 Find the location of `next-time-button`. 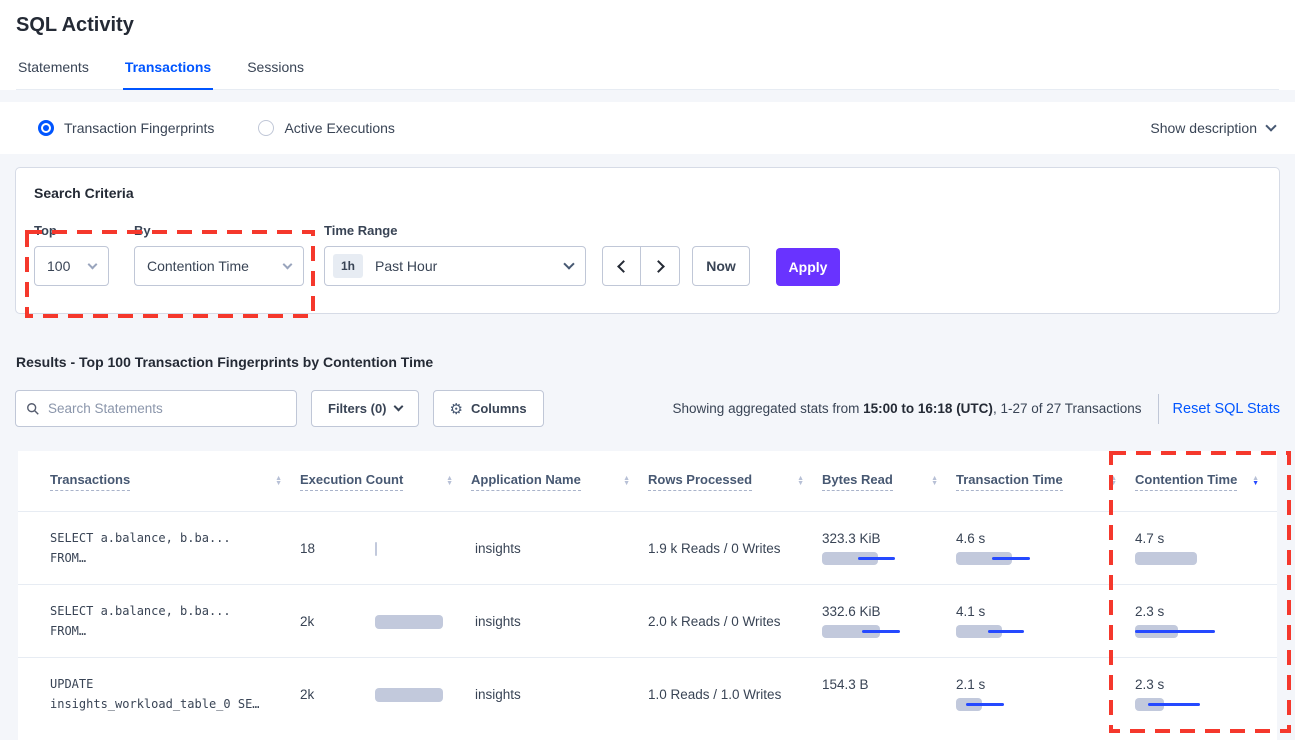

next-time-button is located at coordinates (660, 266).